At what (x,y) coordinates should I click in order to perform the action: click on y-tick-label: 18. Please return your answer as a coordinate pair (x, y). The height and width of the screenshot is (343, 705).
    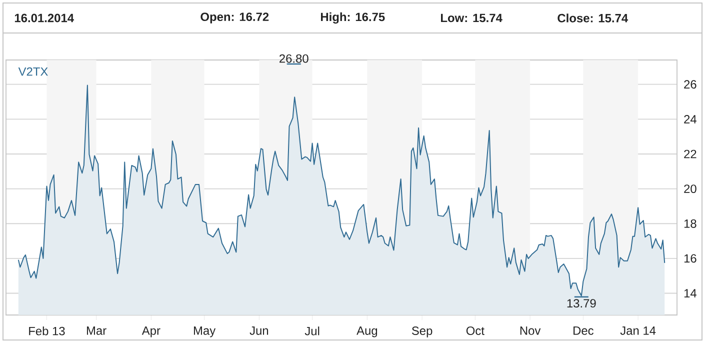
    Looking at the image, I should click on (690, 223).